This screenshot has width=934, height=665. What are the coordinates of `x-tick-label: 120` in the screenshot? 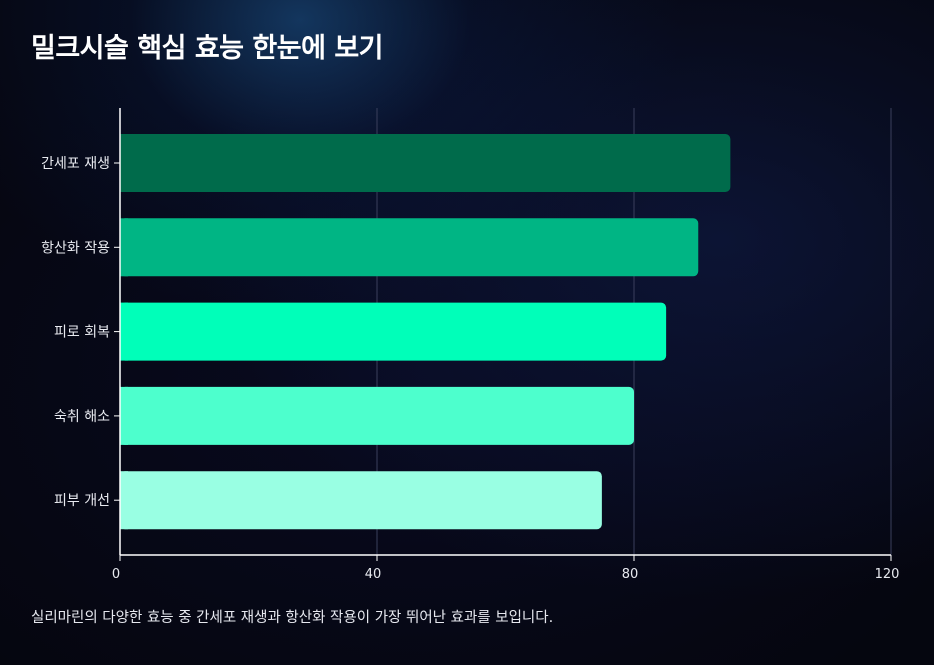 It's located at (887, 574).